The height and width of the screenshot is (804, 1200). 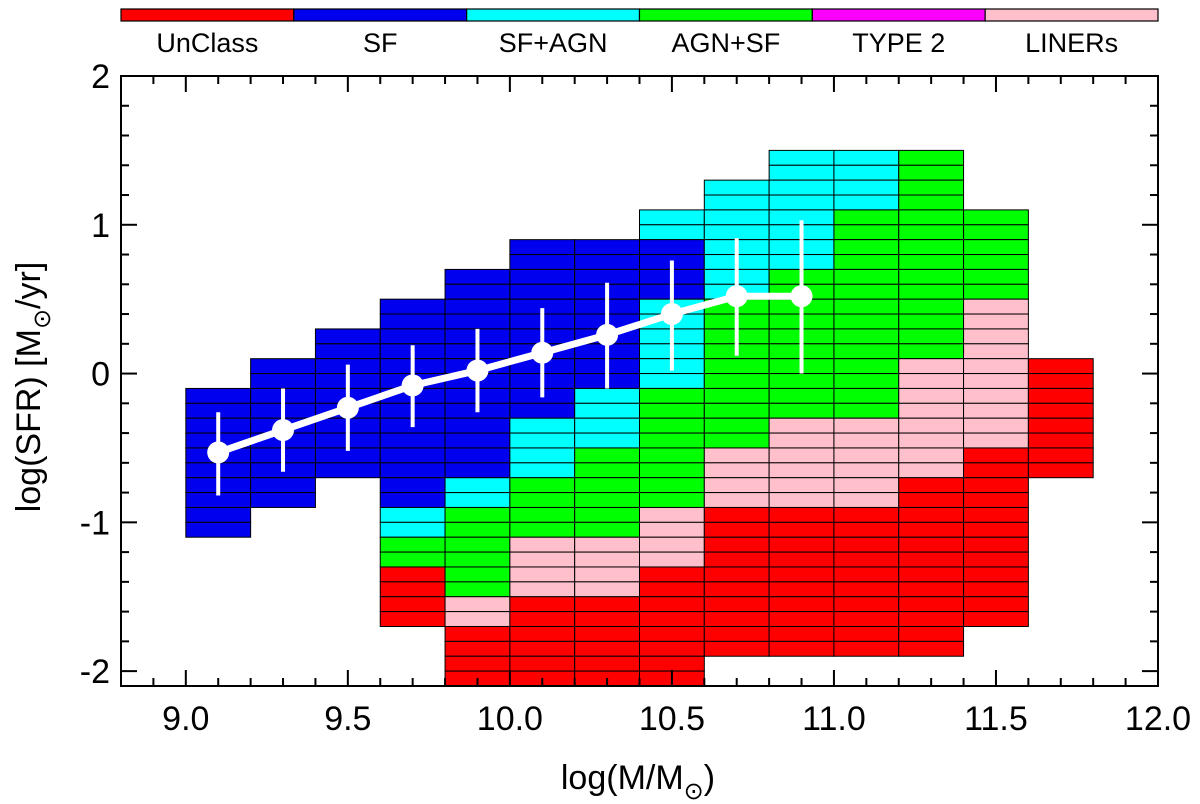 I want to click on legend-swatch-unclass, so click(x=207, y=15).